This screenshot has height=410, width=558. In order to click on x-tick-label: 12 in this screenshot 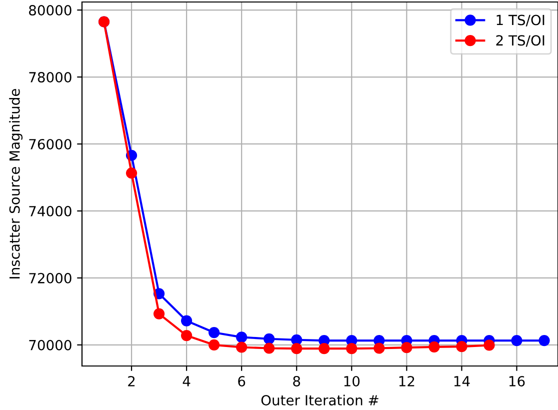, I will do `click(406, 381)`.